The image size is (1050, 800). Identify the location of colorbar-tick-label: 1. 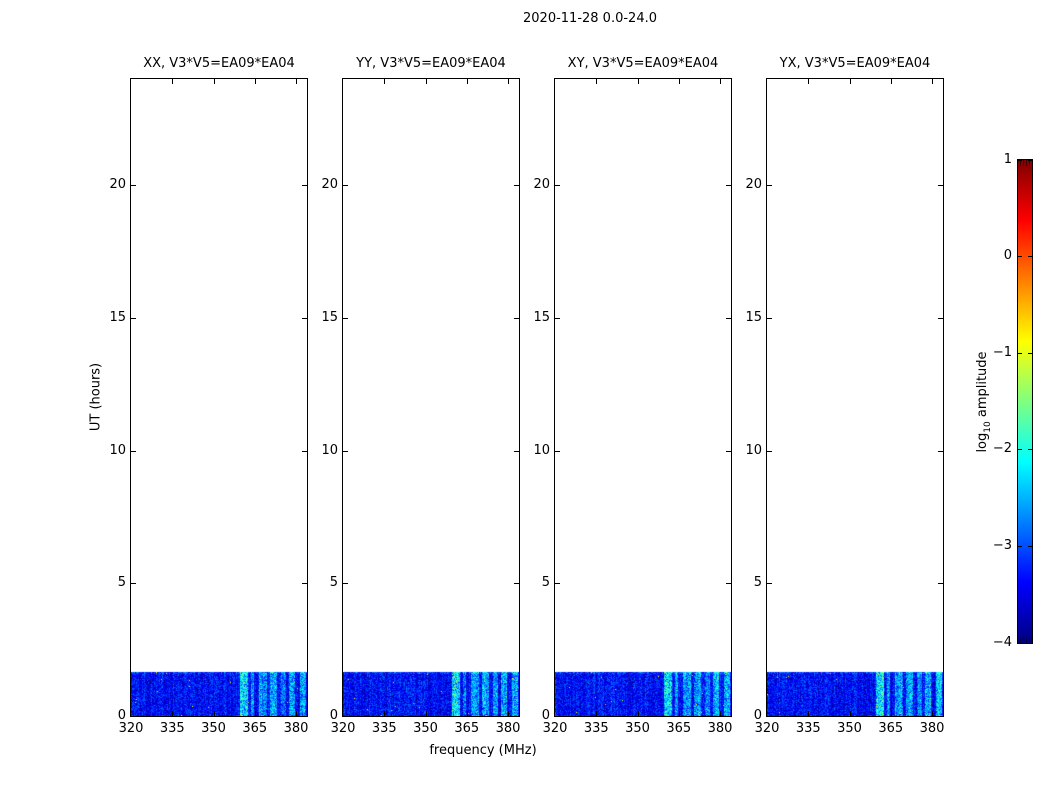
(1007, 159).